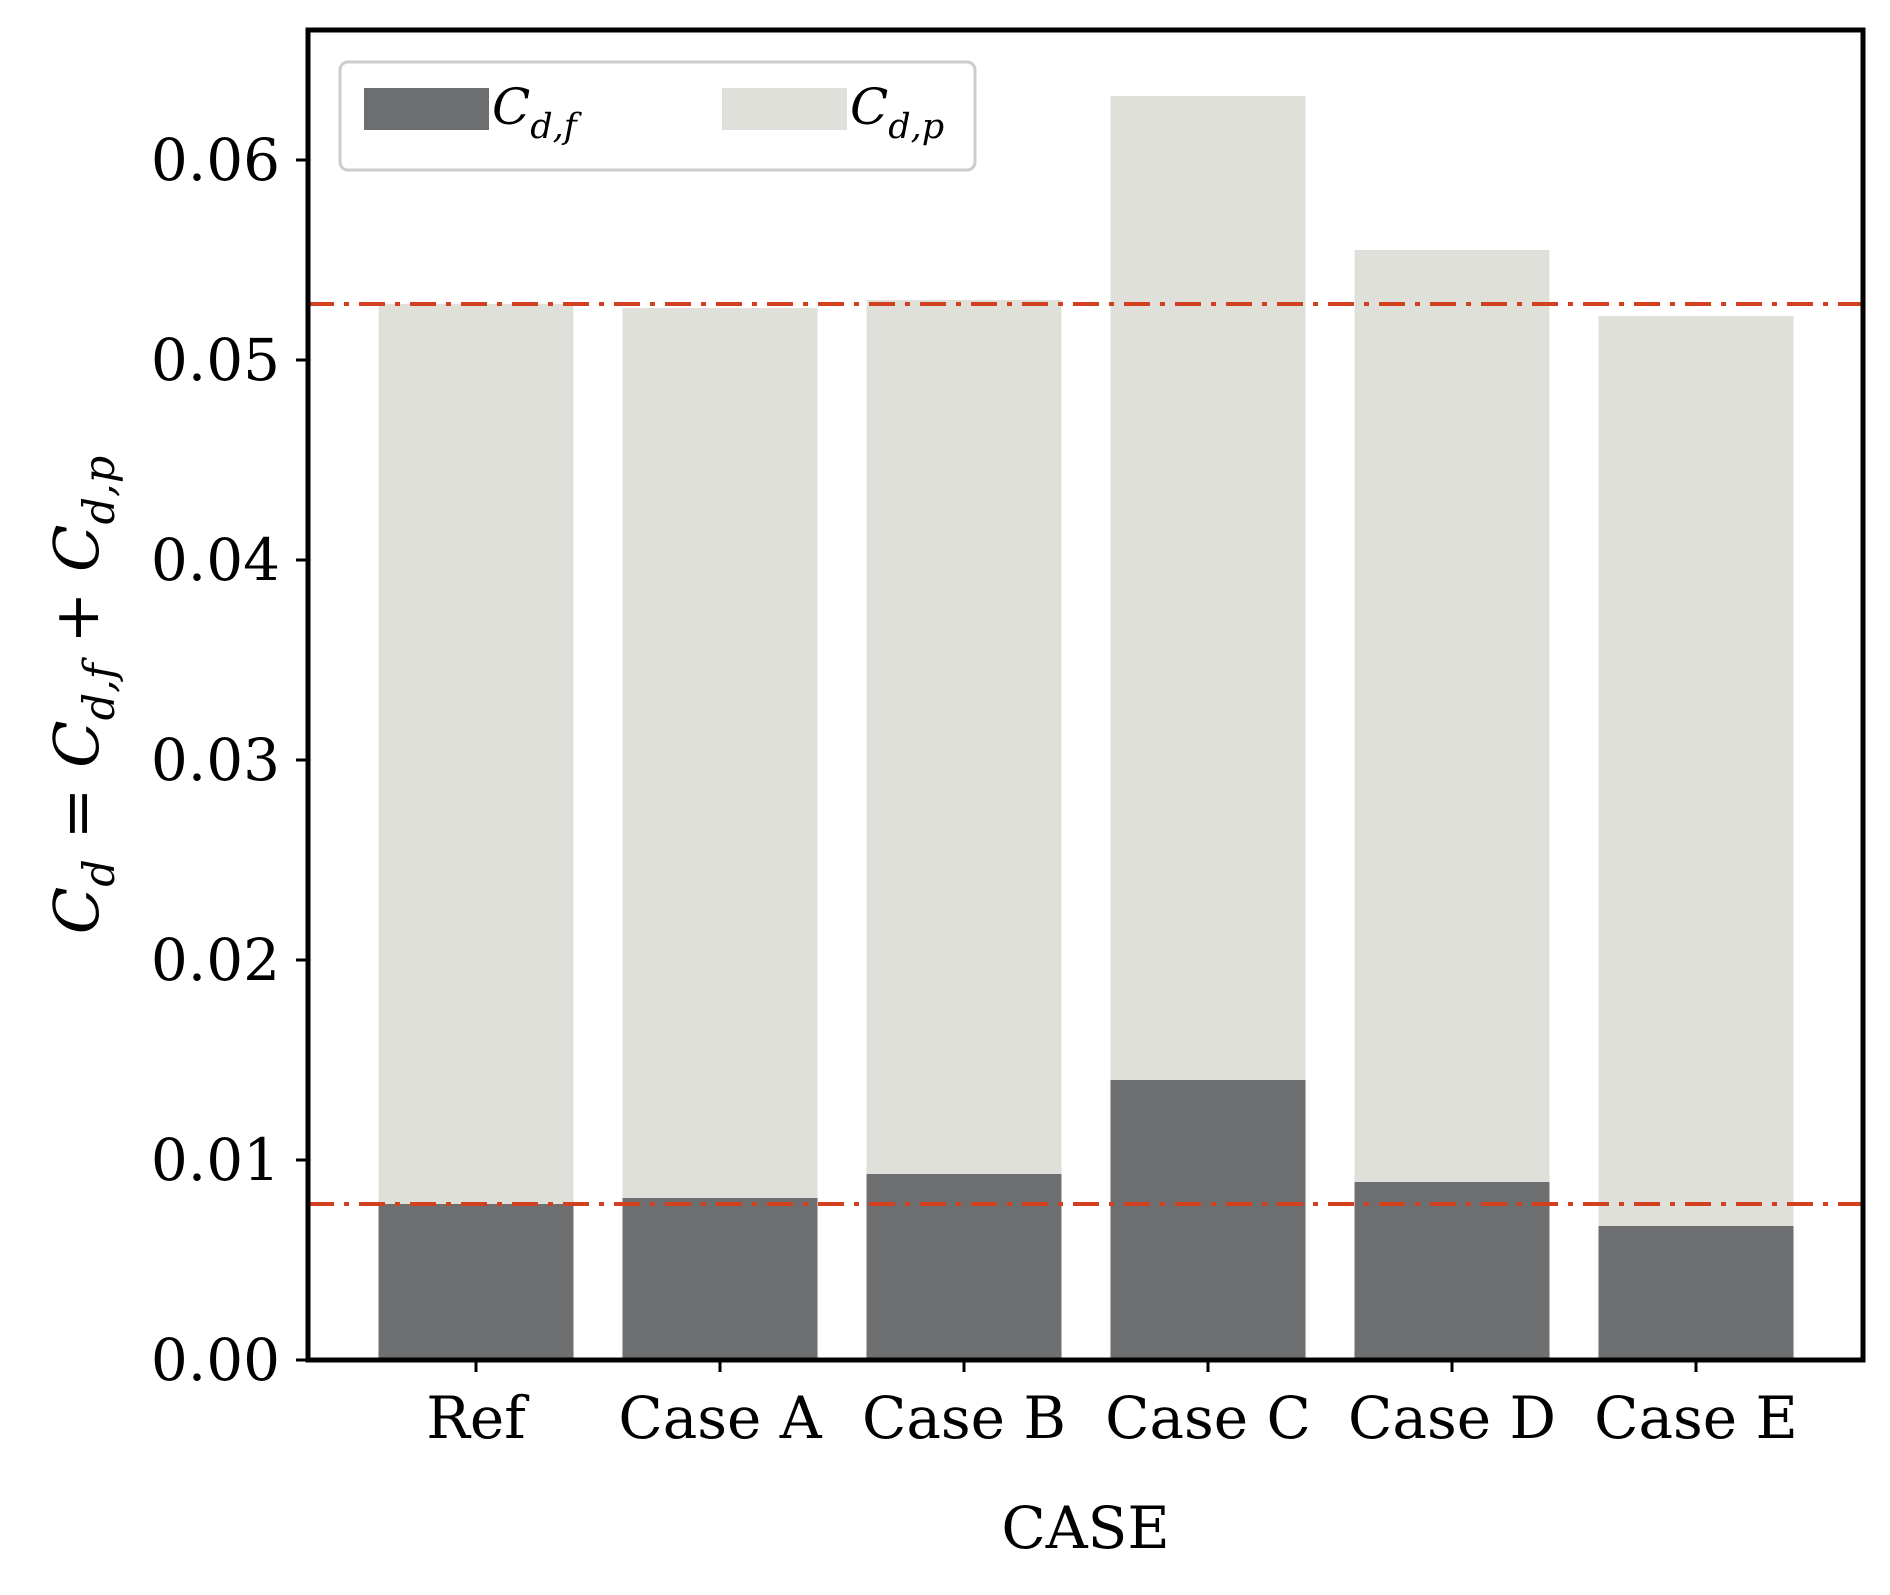 This screenshot has height=1595, width=1890. I want to click on y-axis-label-text: Cd = Cd,f + Cd,p, so click(82, 695).